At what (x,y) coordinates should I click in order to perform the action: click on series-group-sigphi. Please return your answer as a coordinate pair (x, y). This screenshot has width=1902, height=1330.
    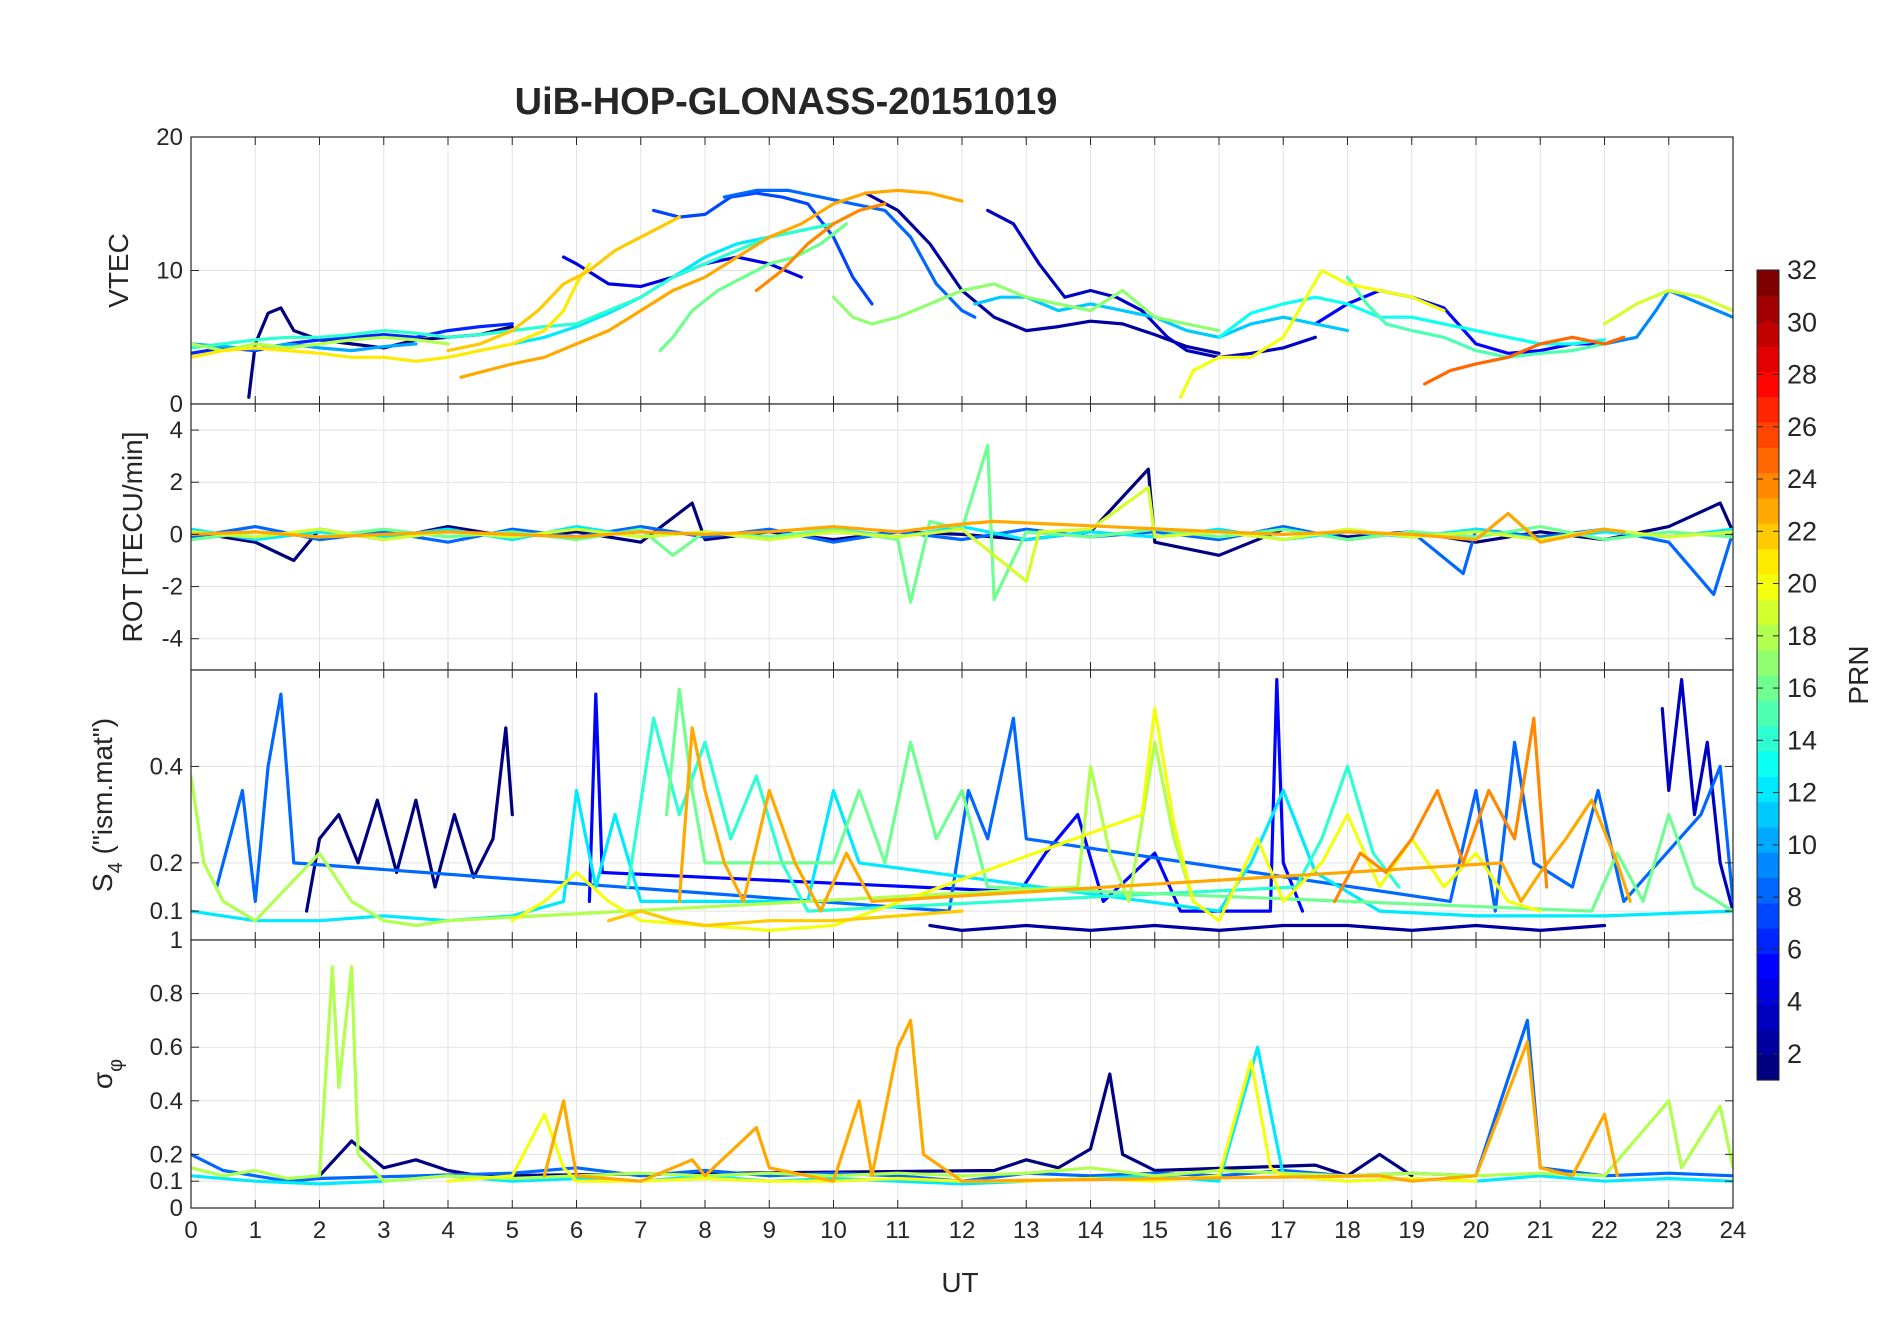
    Looking at the image, I should click on (962, 1075).